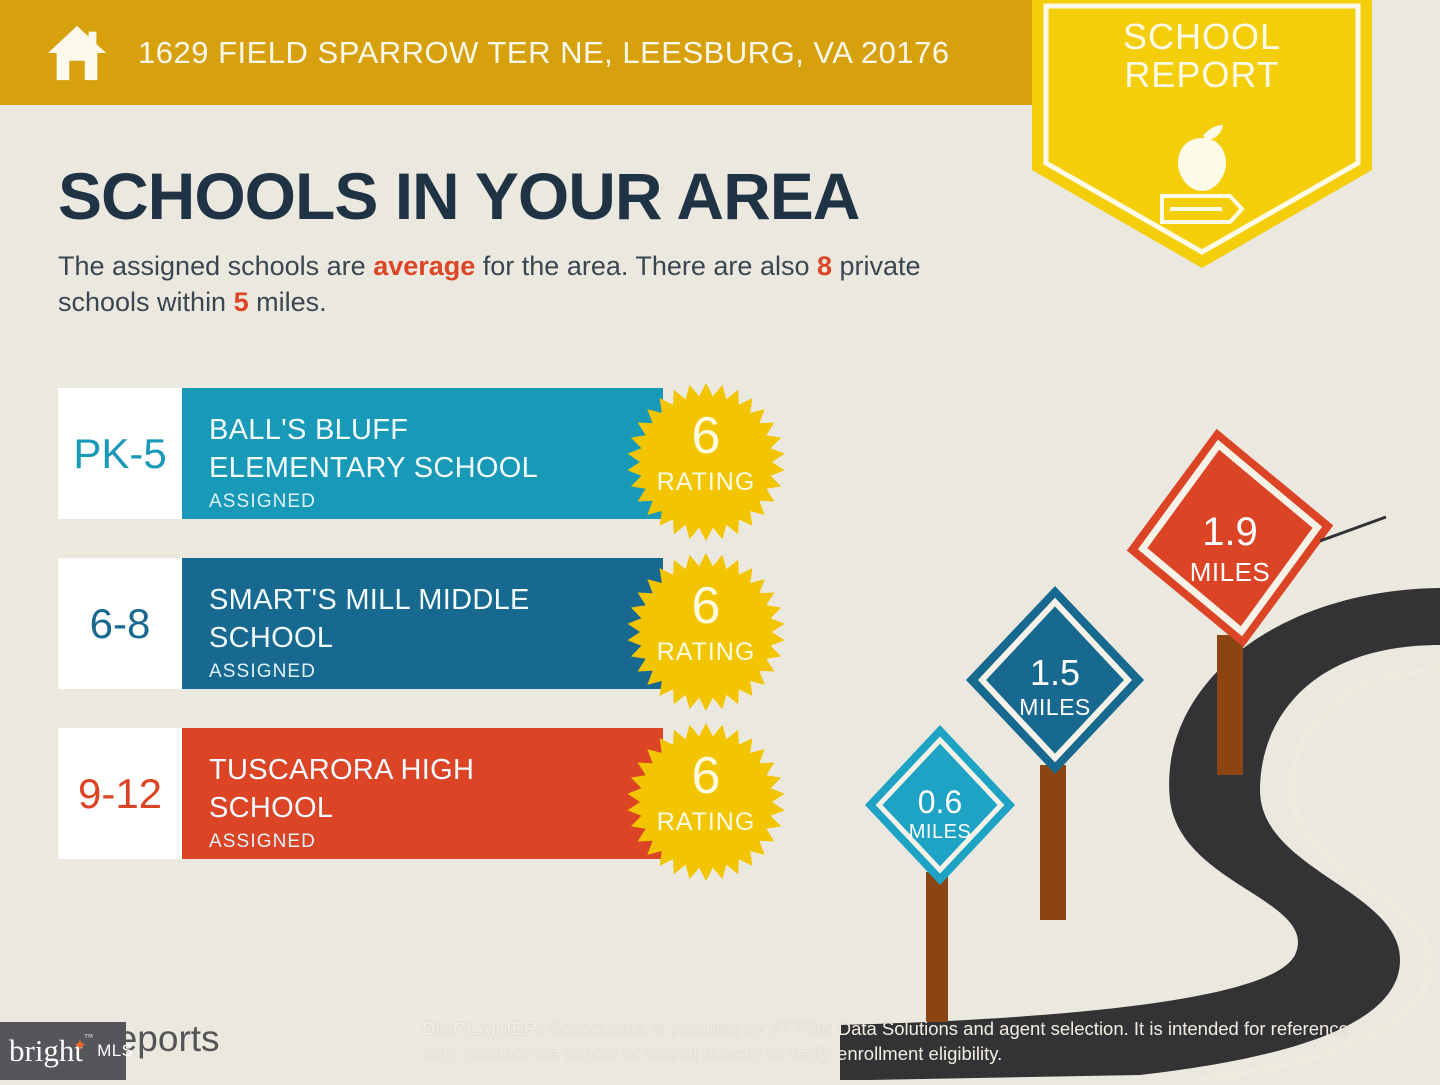  Describe the element at coordinates (1202, 74) in the screenshot. I see `badge-title-line2: REPORT` at that location.